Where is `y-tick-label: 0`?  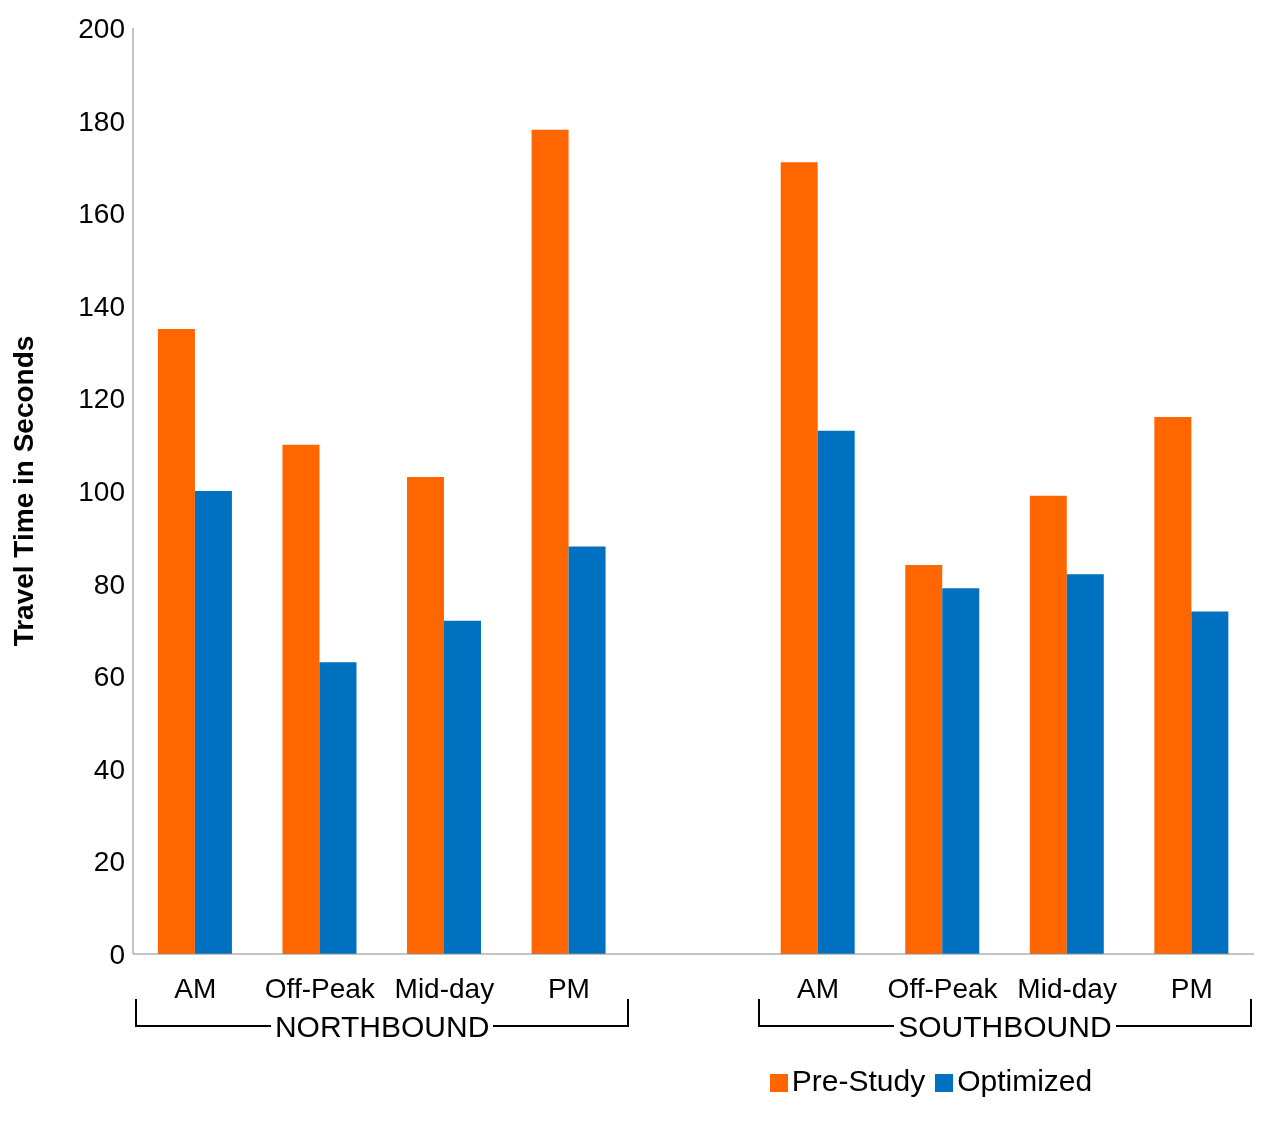 y-tick-label: 0 is located at coordinates (117, 954).